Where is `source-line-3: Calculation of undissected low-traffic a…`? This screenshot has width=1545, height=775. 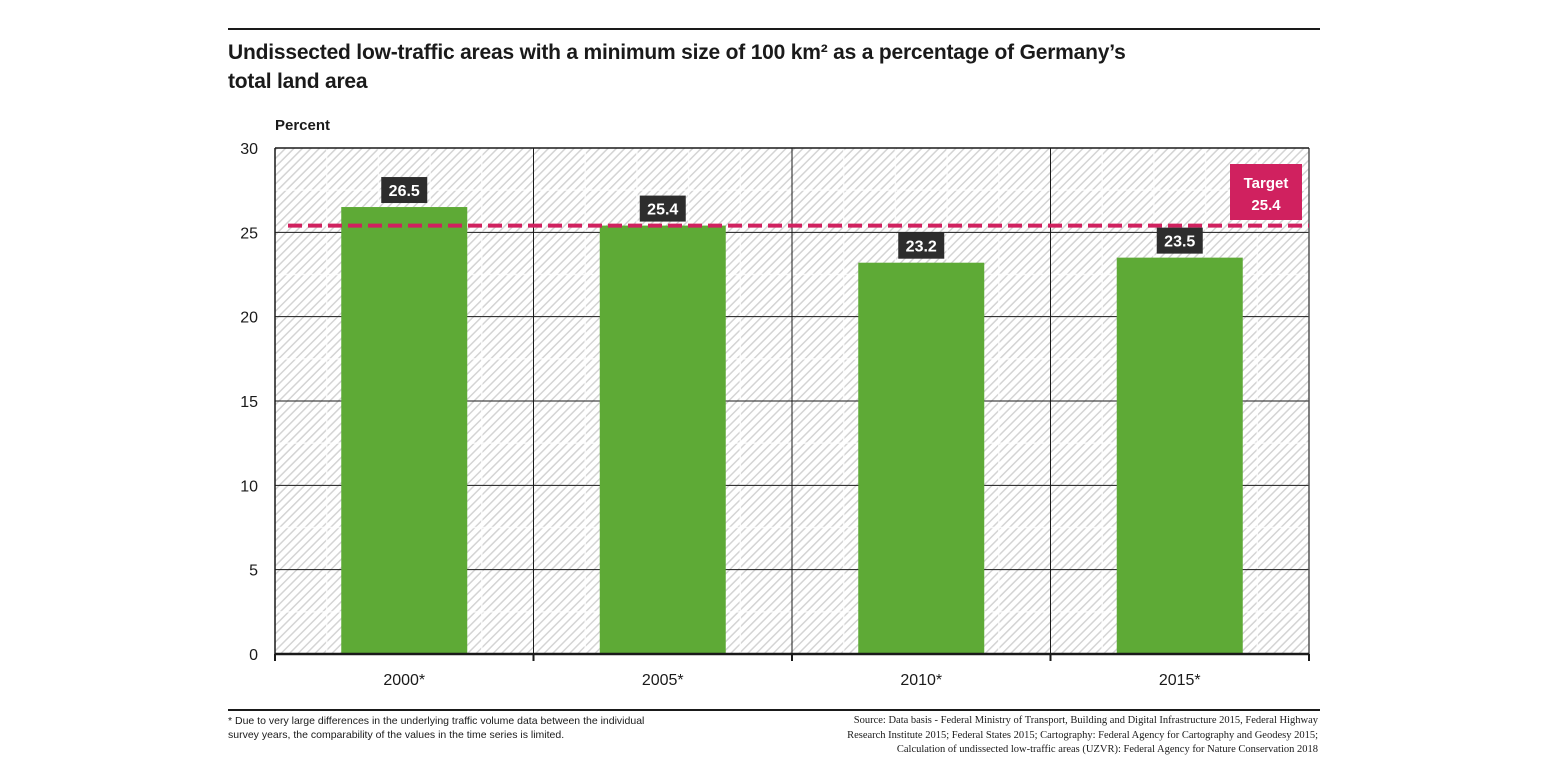 source-line-3: Calculation of undissected low-traffic a… is located at coordinates (1107, 749).